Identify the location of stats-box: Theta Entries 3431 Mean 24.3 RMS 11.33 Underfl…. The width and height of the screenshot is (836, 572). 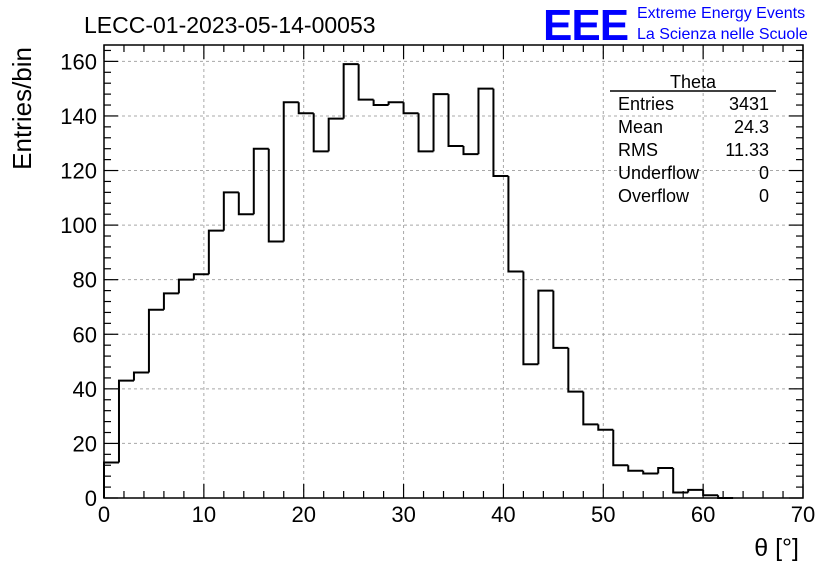
(693, 139).